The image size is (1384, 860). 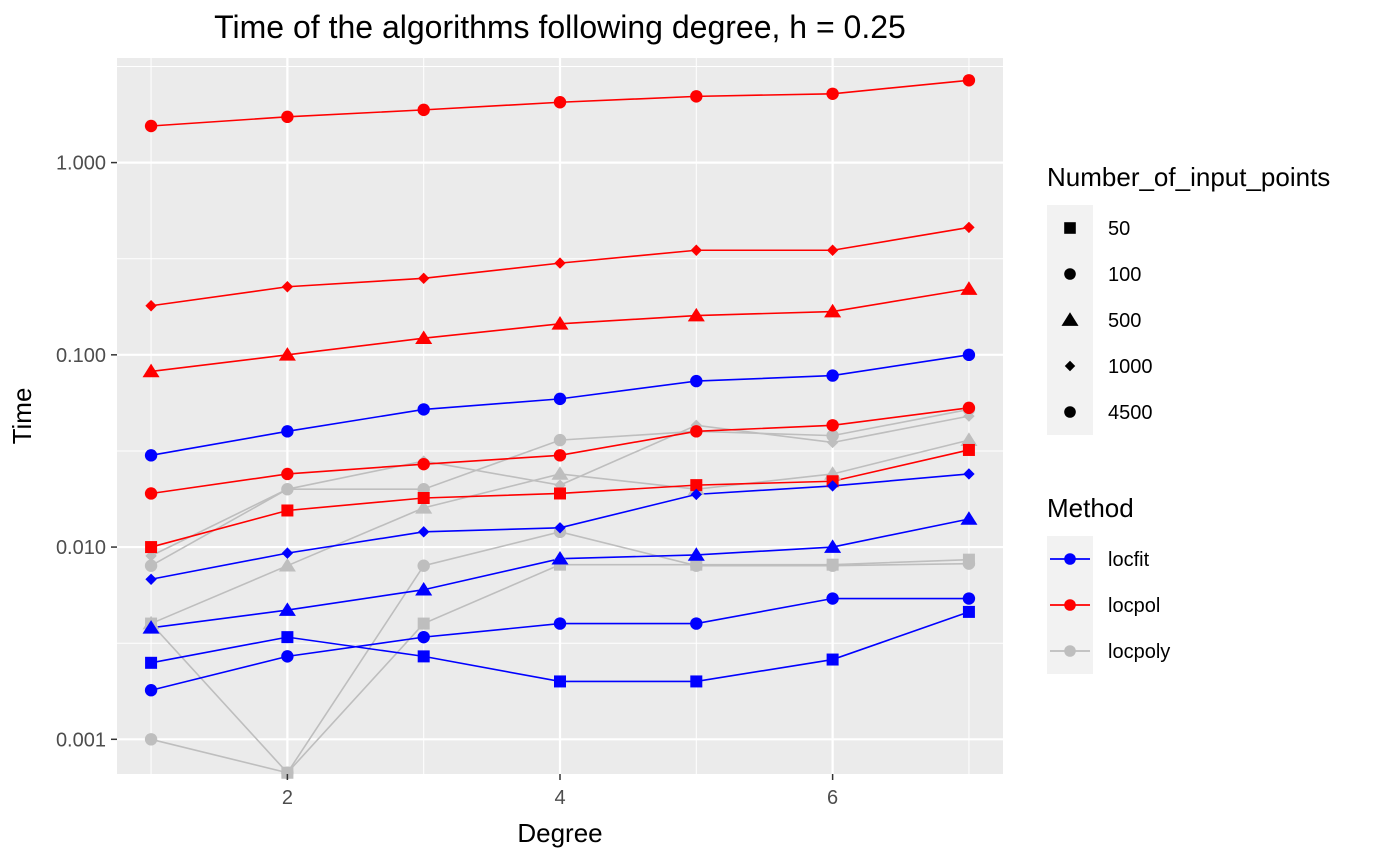 What do you see at coordinates (1070, 559) in the screenshot?
I see `legend-color-key-locfit` at bounding box center [1070, 559].